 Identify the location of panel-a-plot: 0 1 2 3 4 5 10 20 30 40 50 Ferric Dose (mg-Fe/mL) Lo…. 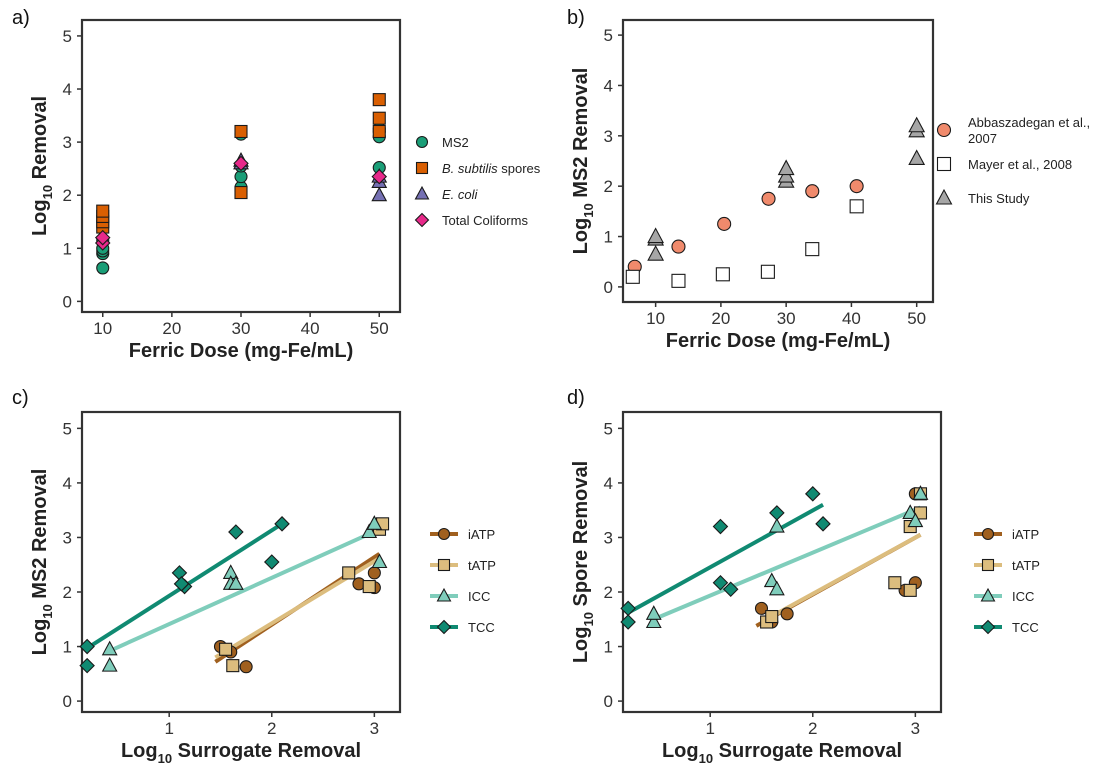
(215, 190).